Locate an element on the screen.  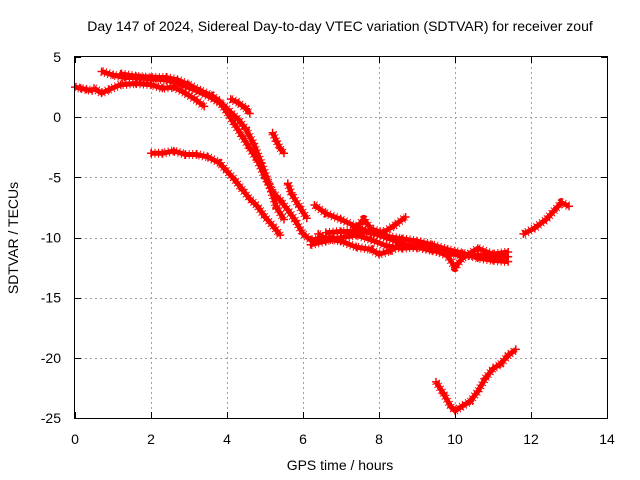
x-tick-label: 14 is located at coordinates (607, 439).